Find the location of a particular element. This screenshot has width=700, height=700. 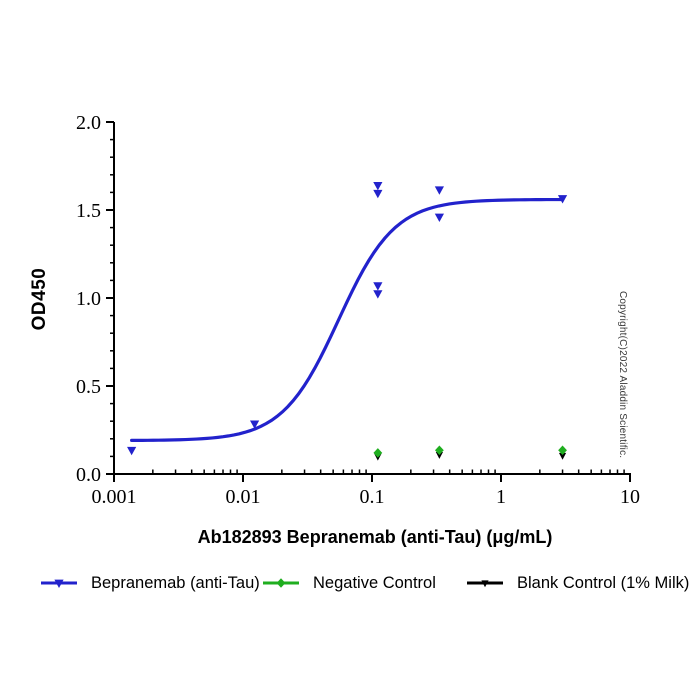

x-tick-label: 1 is located at coordinates (501, 497).